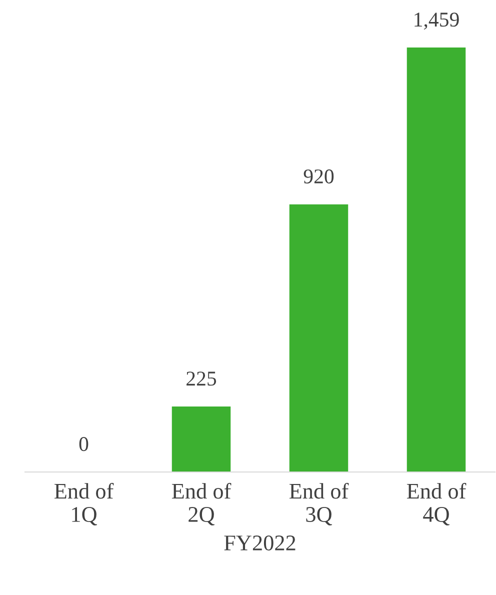 This screenshot has width=496, height=595. I want to click on x-tick-label: End of 2Q, so click(202, 504).